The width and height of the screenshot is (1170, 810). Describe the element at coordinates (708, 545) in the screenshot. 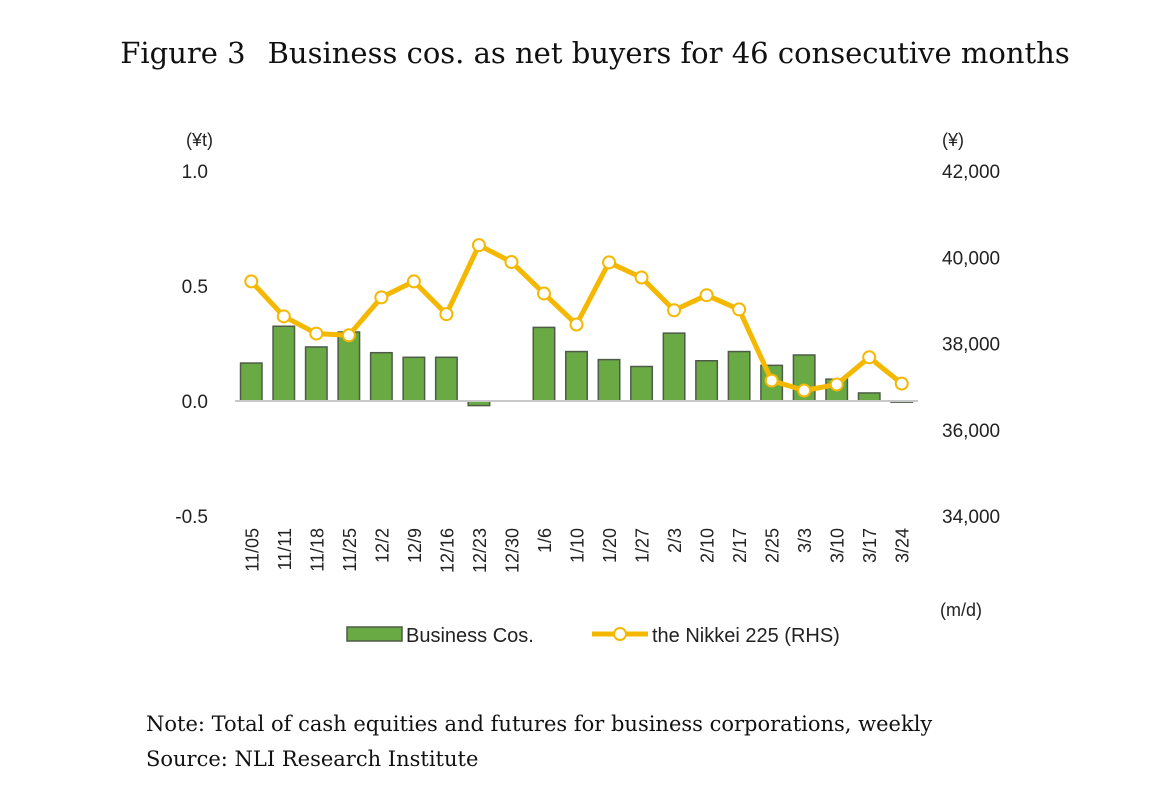

I see `x-tick-label: 2/10` at that location.